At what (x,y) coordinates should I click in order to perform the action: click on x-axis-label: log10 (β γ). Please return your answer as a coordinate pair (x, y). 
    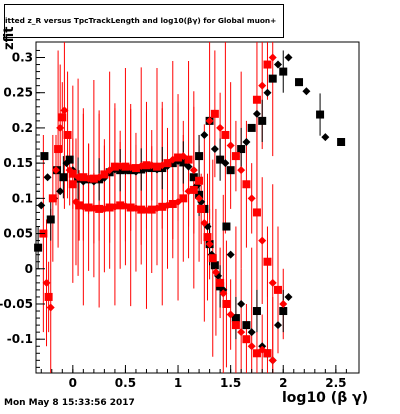
    Looking at the image, I should click on (325, 398).